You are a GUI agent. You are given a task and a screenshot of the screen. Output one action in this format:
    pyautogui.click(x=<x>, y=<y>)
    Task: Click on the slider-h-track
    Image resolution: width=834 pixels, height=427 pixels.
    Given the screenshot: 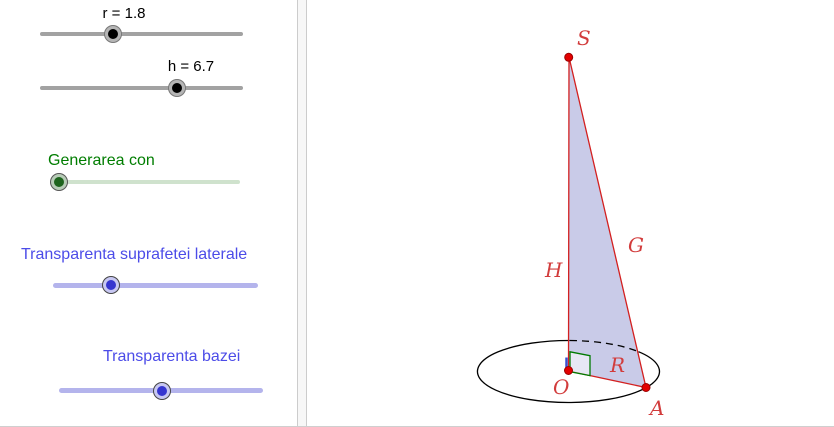 What is the action you would take?
    pyautogui.click(x=141, y=88)
    